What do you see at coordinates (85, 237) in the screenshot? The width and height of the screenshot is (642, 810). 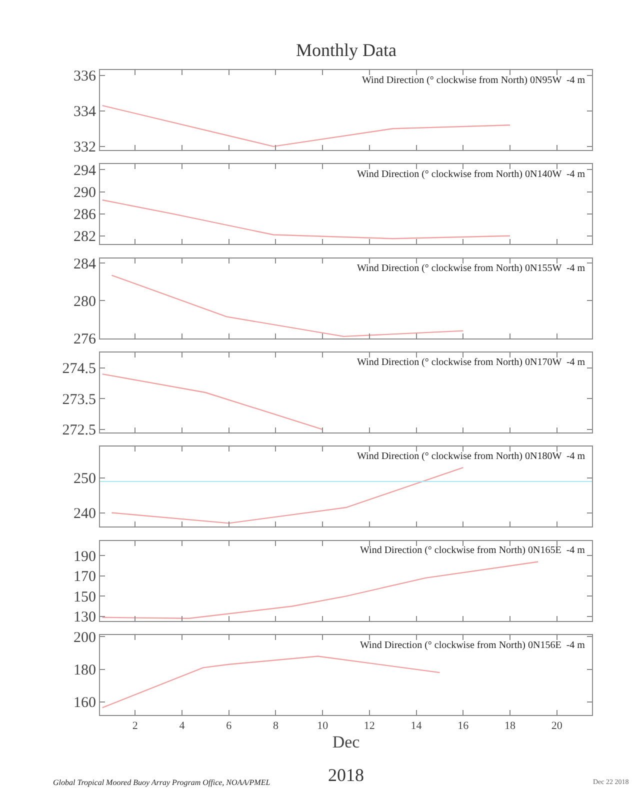 I see `y-tick-label: 282` at bounding box center [85, 237].